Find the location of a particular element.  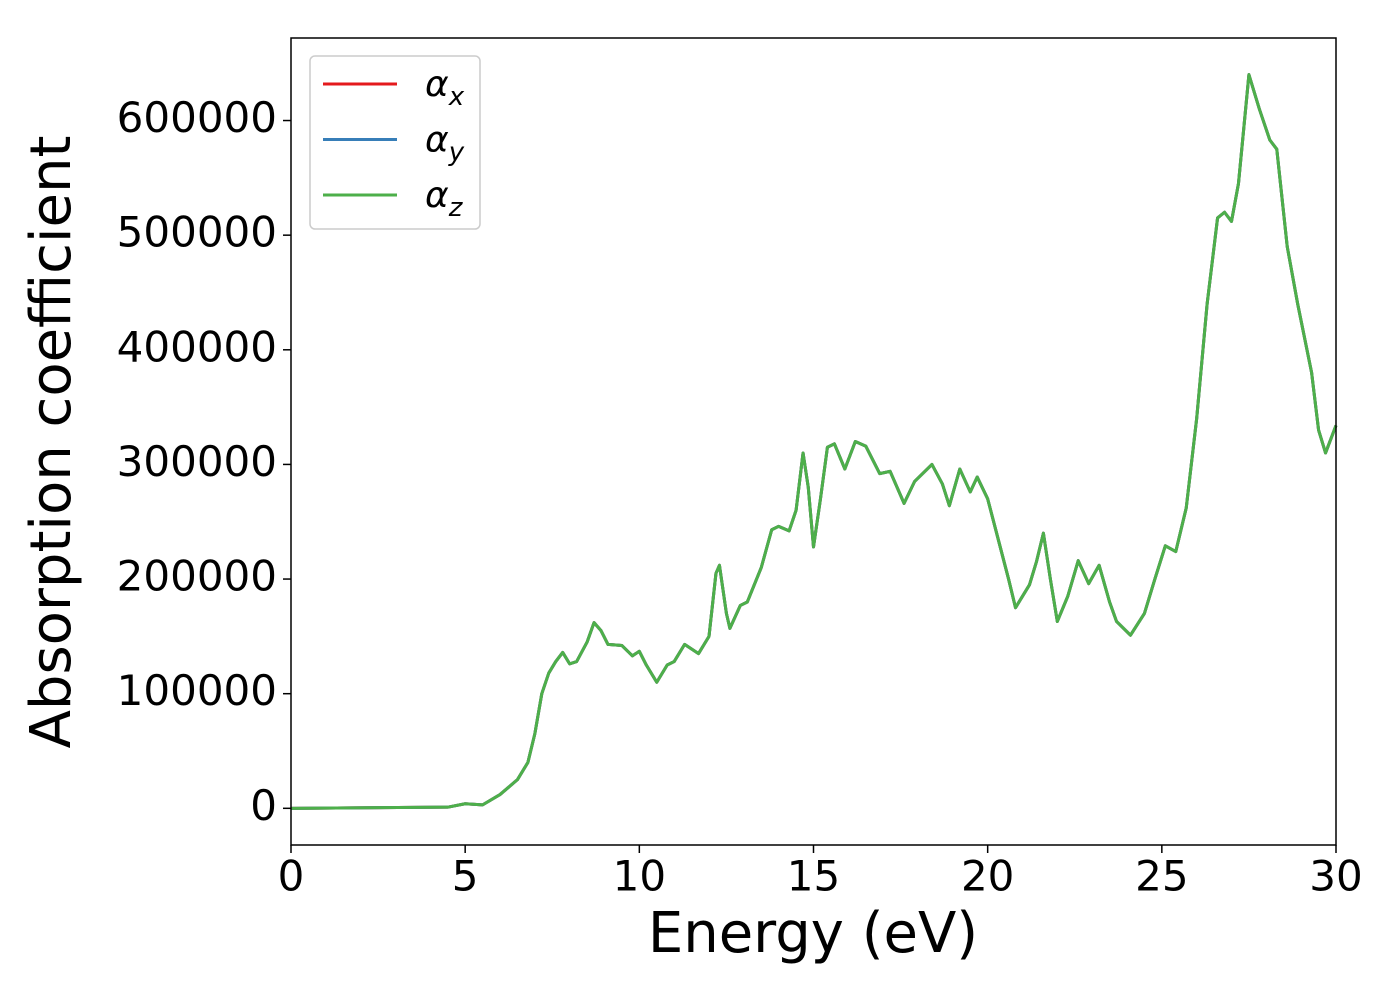

x-tick-label: 10 is located at coordinates (639, 876).